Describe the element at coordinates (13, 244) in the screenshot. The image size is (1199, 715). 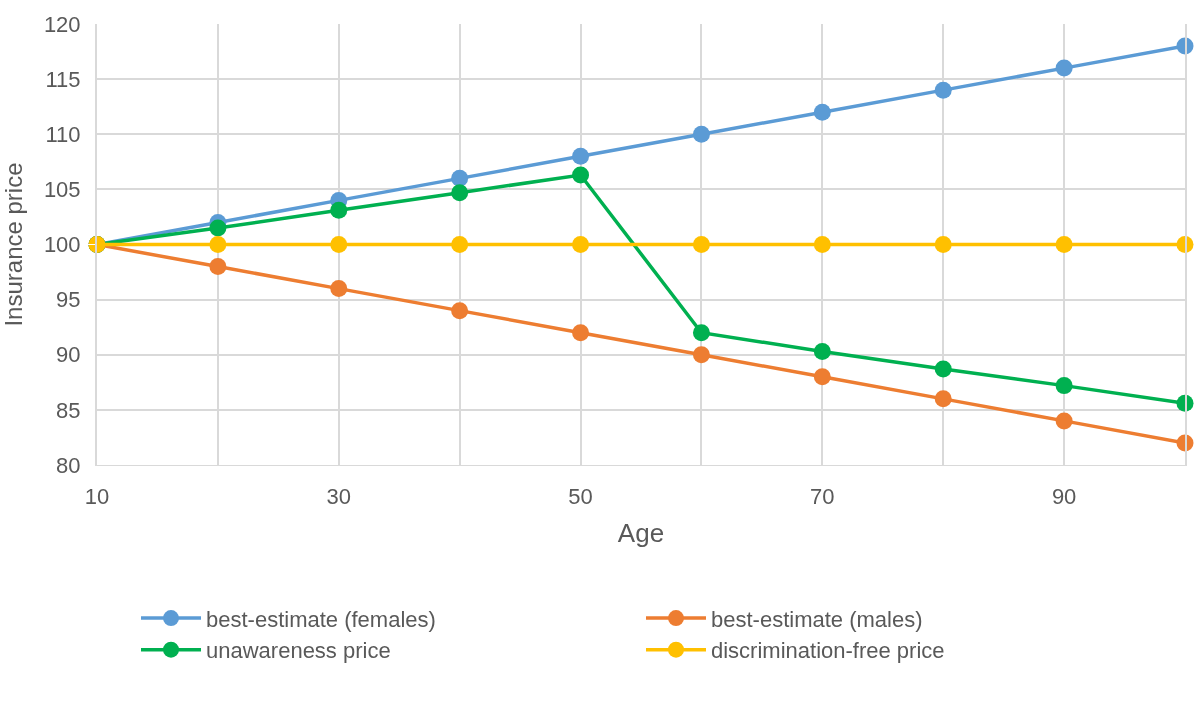
I see `y-axis-title: Insurance price` at that location.